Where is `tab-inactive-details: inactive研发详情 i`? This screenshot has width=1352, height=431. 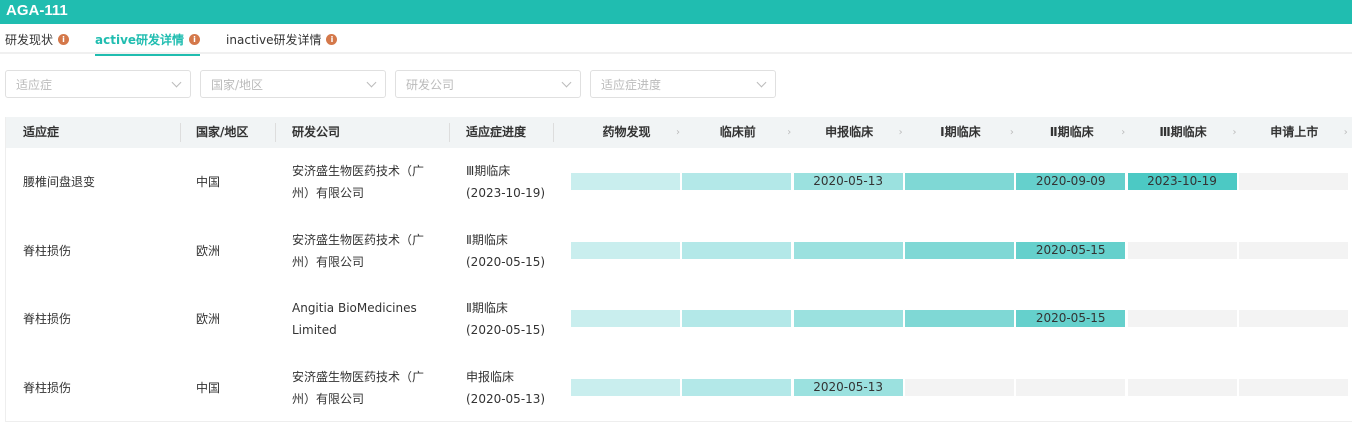 tab-inactive-details: inactive研发详情 i is located at coordinates (282, 39).